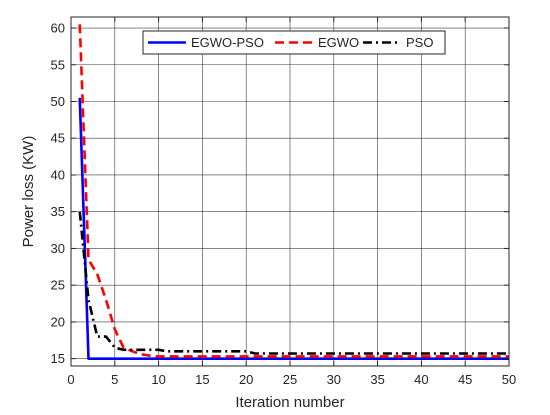 The image size is (550, 415). Describe the element at coordinates (58, 358) in the screenshot. I see `y-tick-label: 15` at that location.